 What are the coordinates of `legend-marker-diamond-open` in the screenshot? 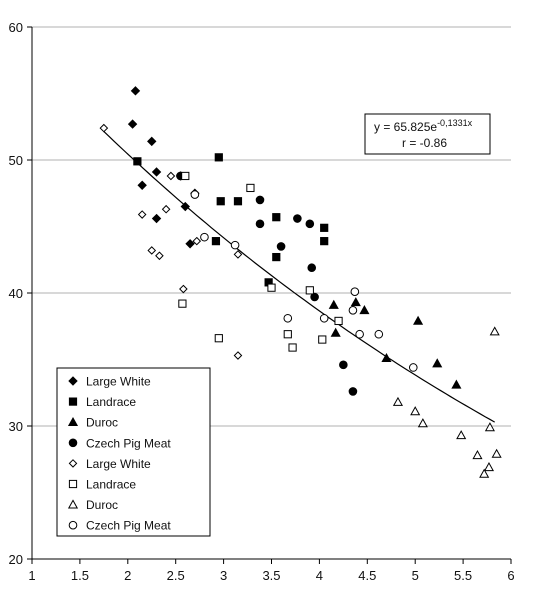 It's located at (73, 463).